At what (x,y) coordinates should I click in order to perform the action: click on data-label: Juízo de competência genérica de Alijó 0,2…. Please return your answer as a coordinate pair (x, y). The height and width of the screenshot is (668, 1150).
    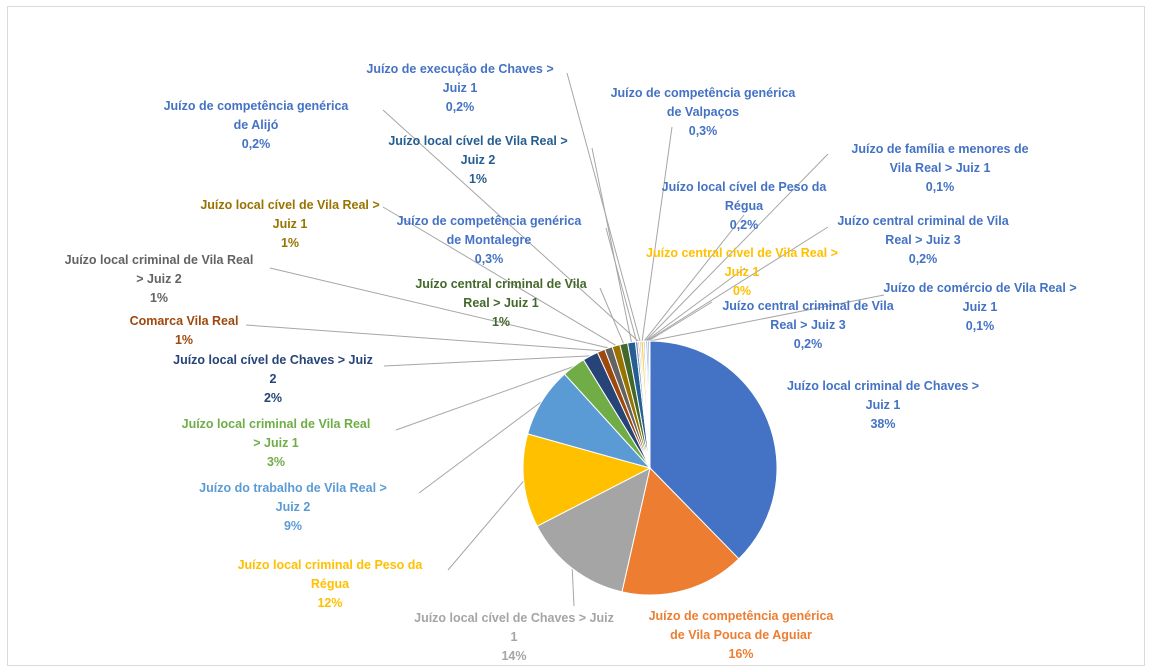
    Looking at the image, I should click on (257, 125).